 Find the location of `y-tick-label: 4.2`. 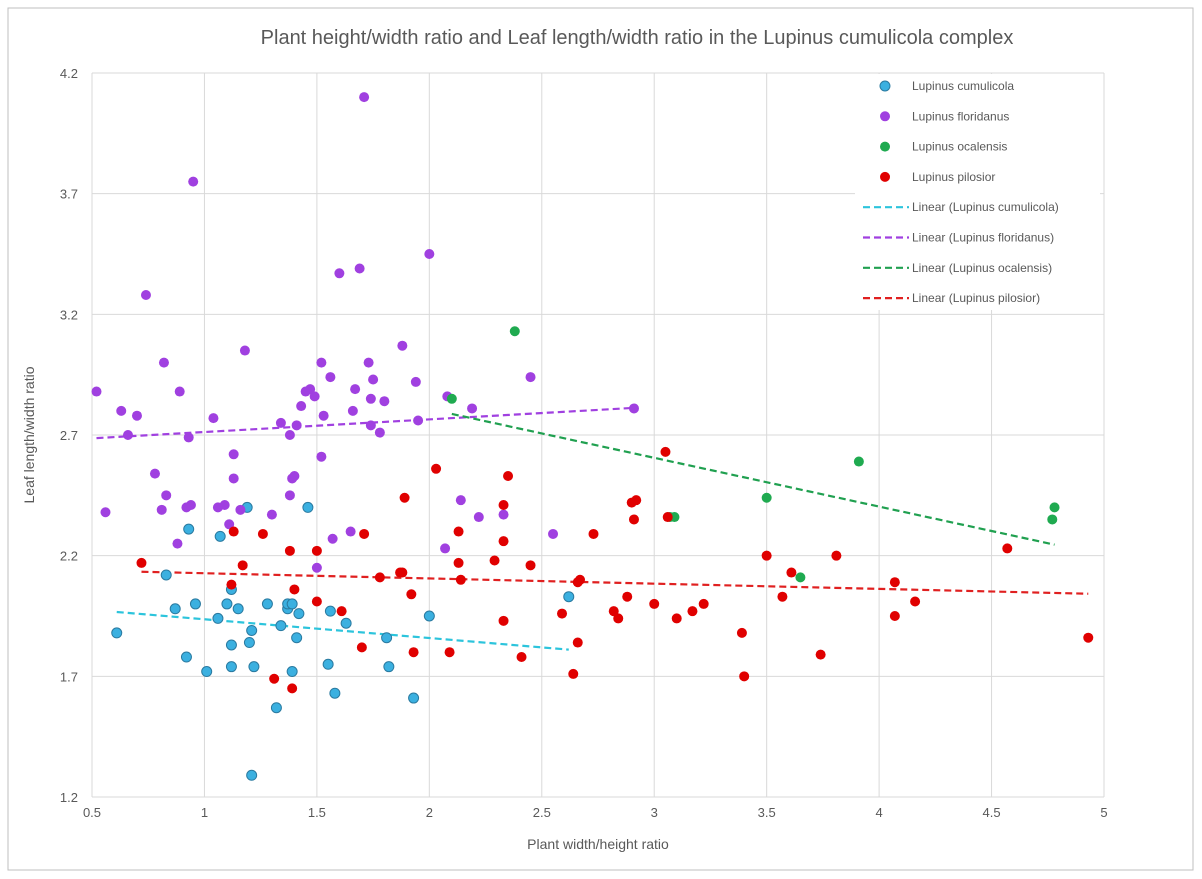

y-tick-label: 4.2 is located at coordinates (69, 73).